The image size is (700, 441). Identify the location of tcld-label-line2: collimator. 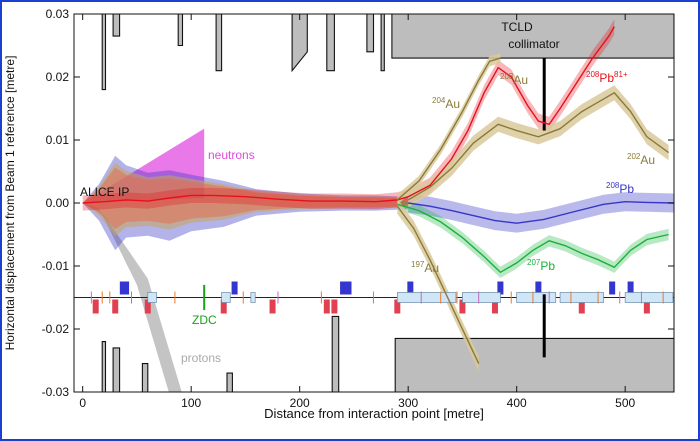
(533, 44).